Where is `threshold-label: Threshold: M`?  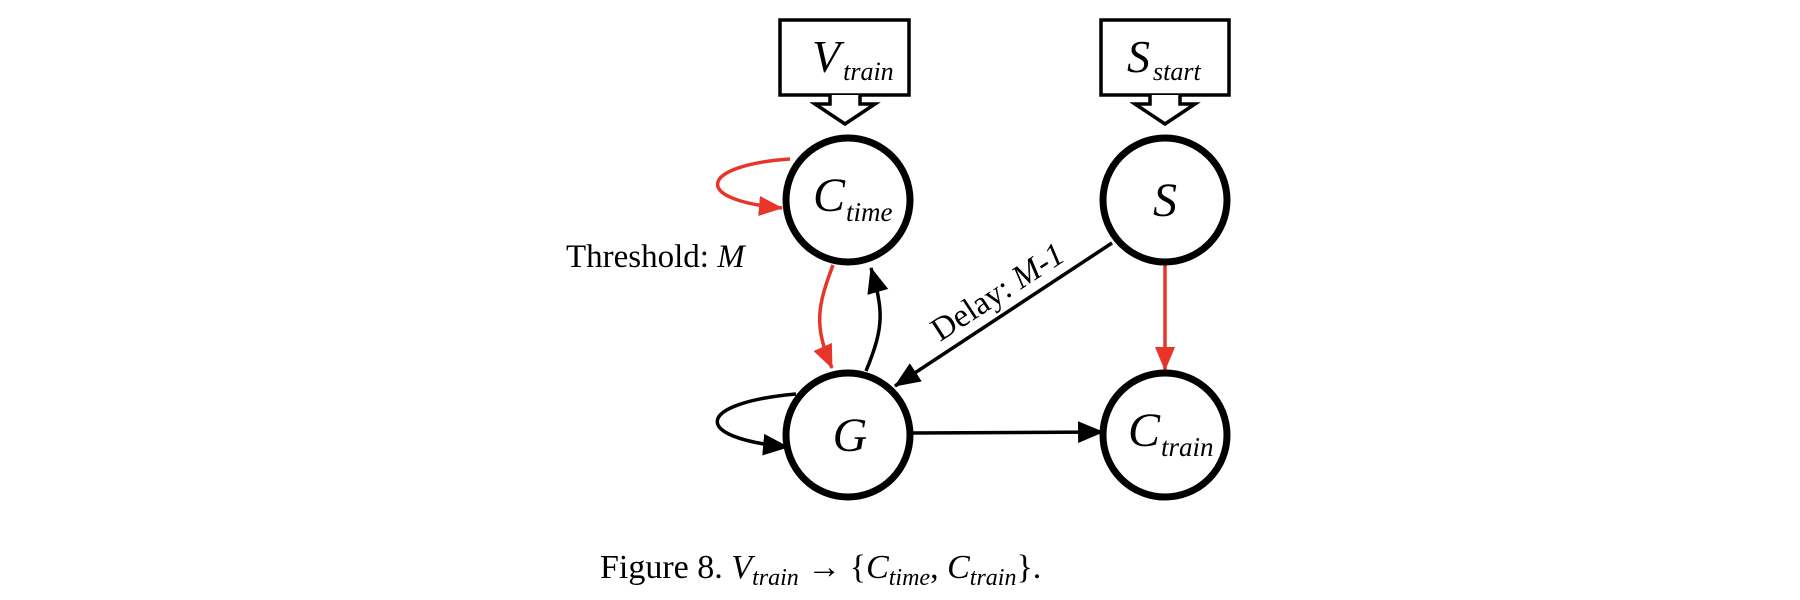 threshold-label: Threshold: M is located at coordinates (656, 257).